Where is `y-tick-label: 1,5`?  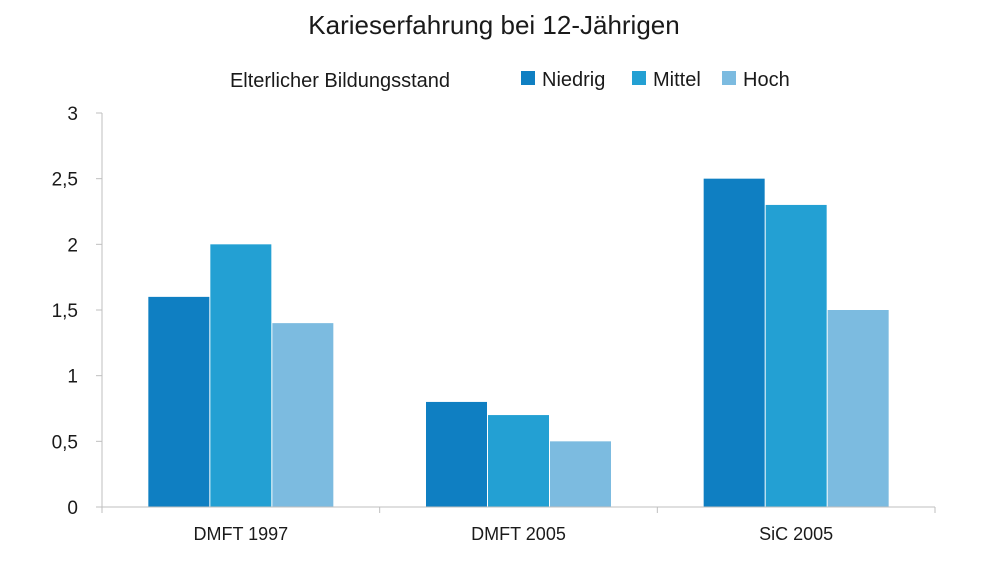 y-tick-label: 1,5 is located at coordinates (65, 311).